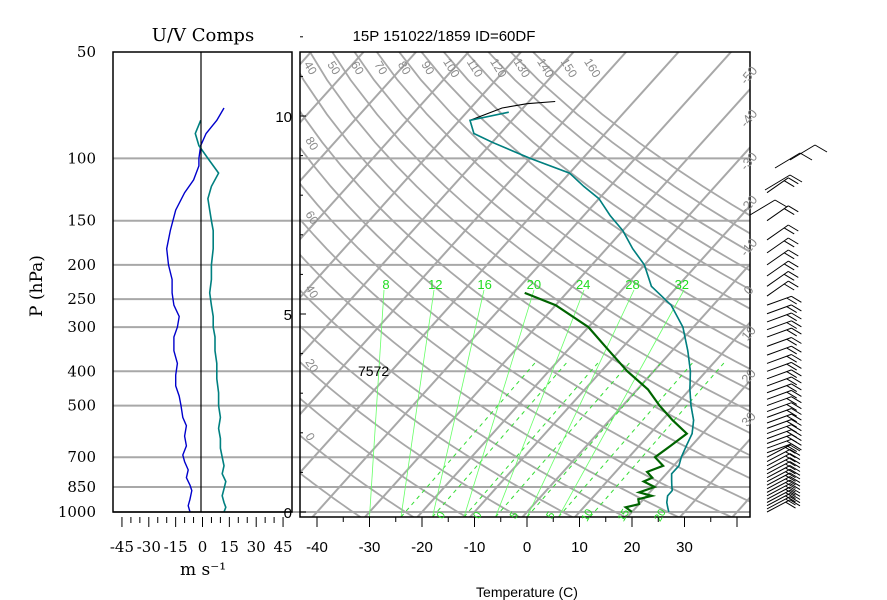 The width and height of the screenshot is (887, 600). What do you see at coordinates (435, 284) in the screenshot?
I see `mixing-ratio-label: 12` at bounding box center [435, 284].